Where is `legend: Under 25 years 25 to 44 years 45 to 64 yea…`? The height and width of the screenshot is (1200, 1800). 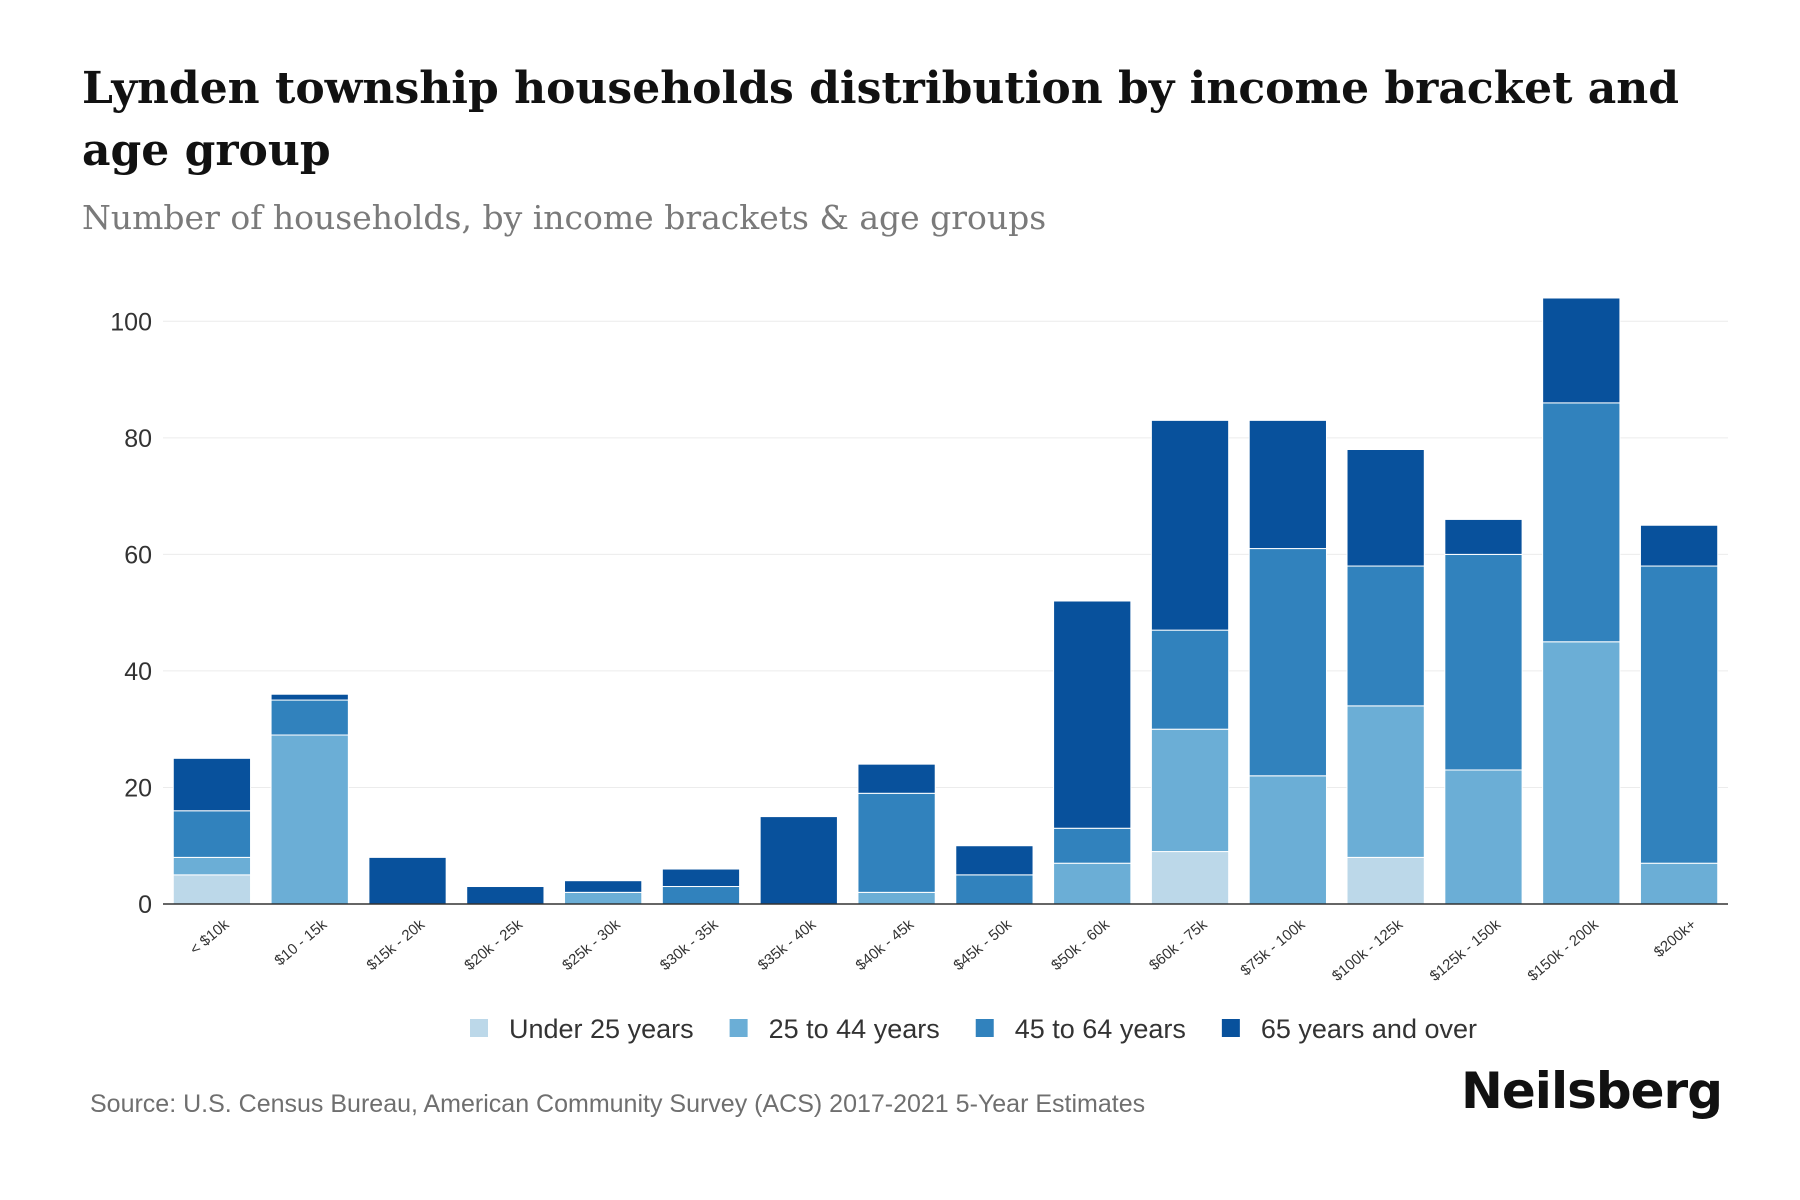
legend: Under 25 years 25 to 44 years 45 to 64 yea… is located at coordinates (973, 1029).